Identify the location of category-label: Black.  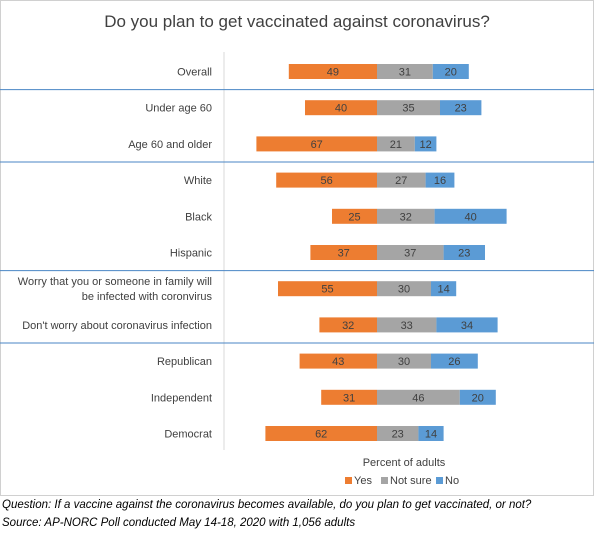
(198, 217).